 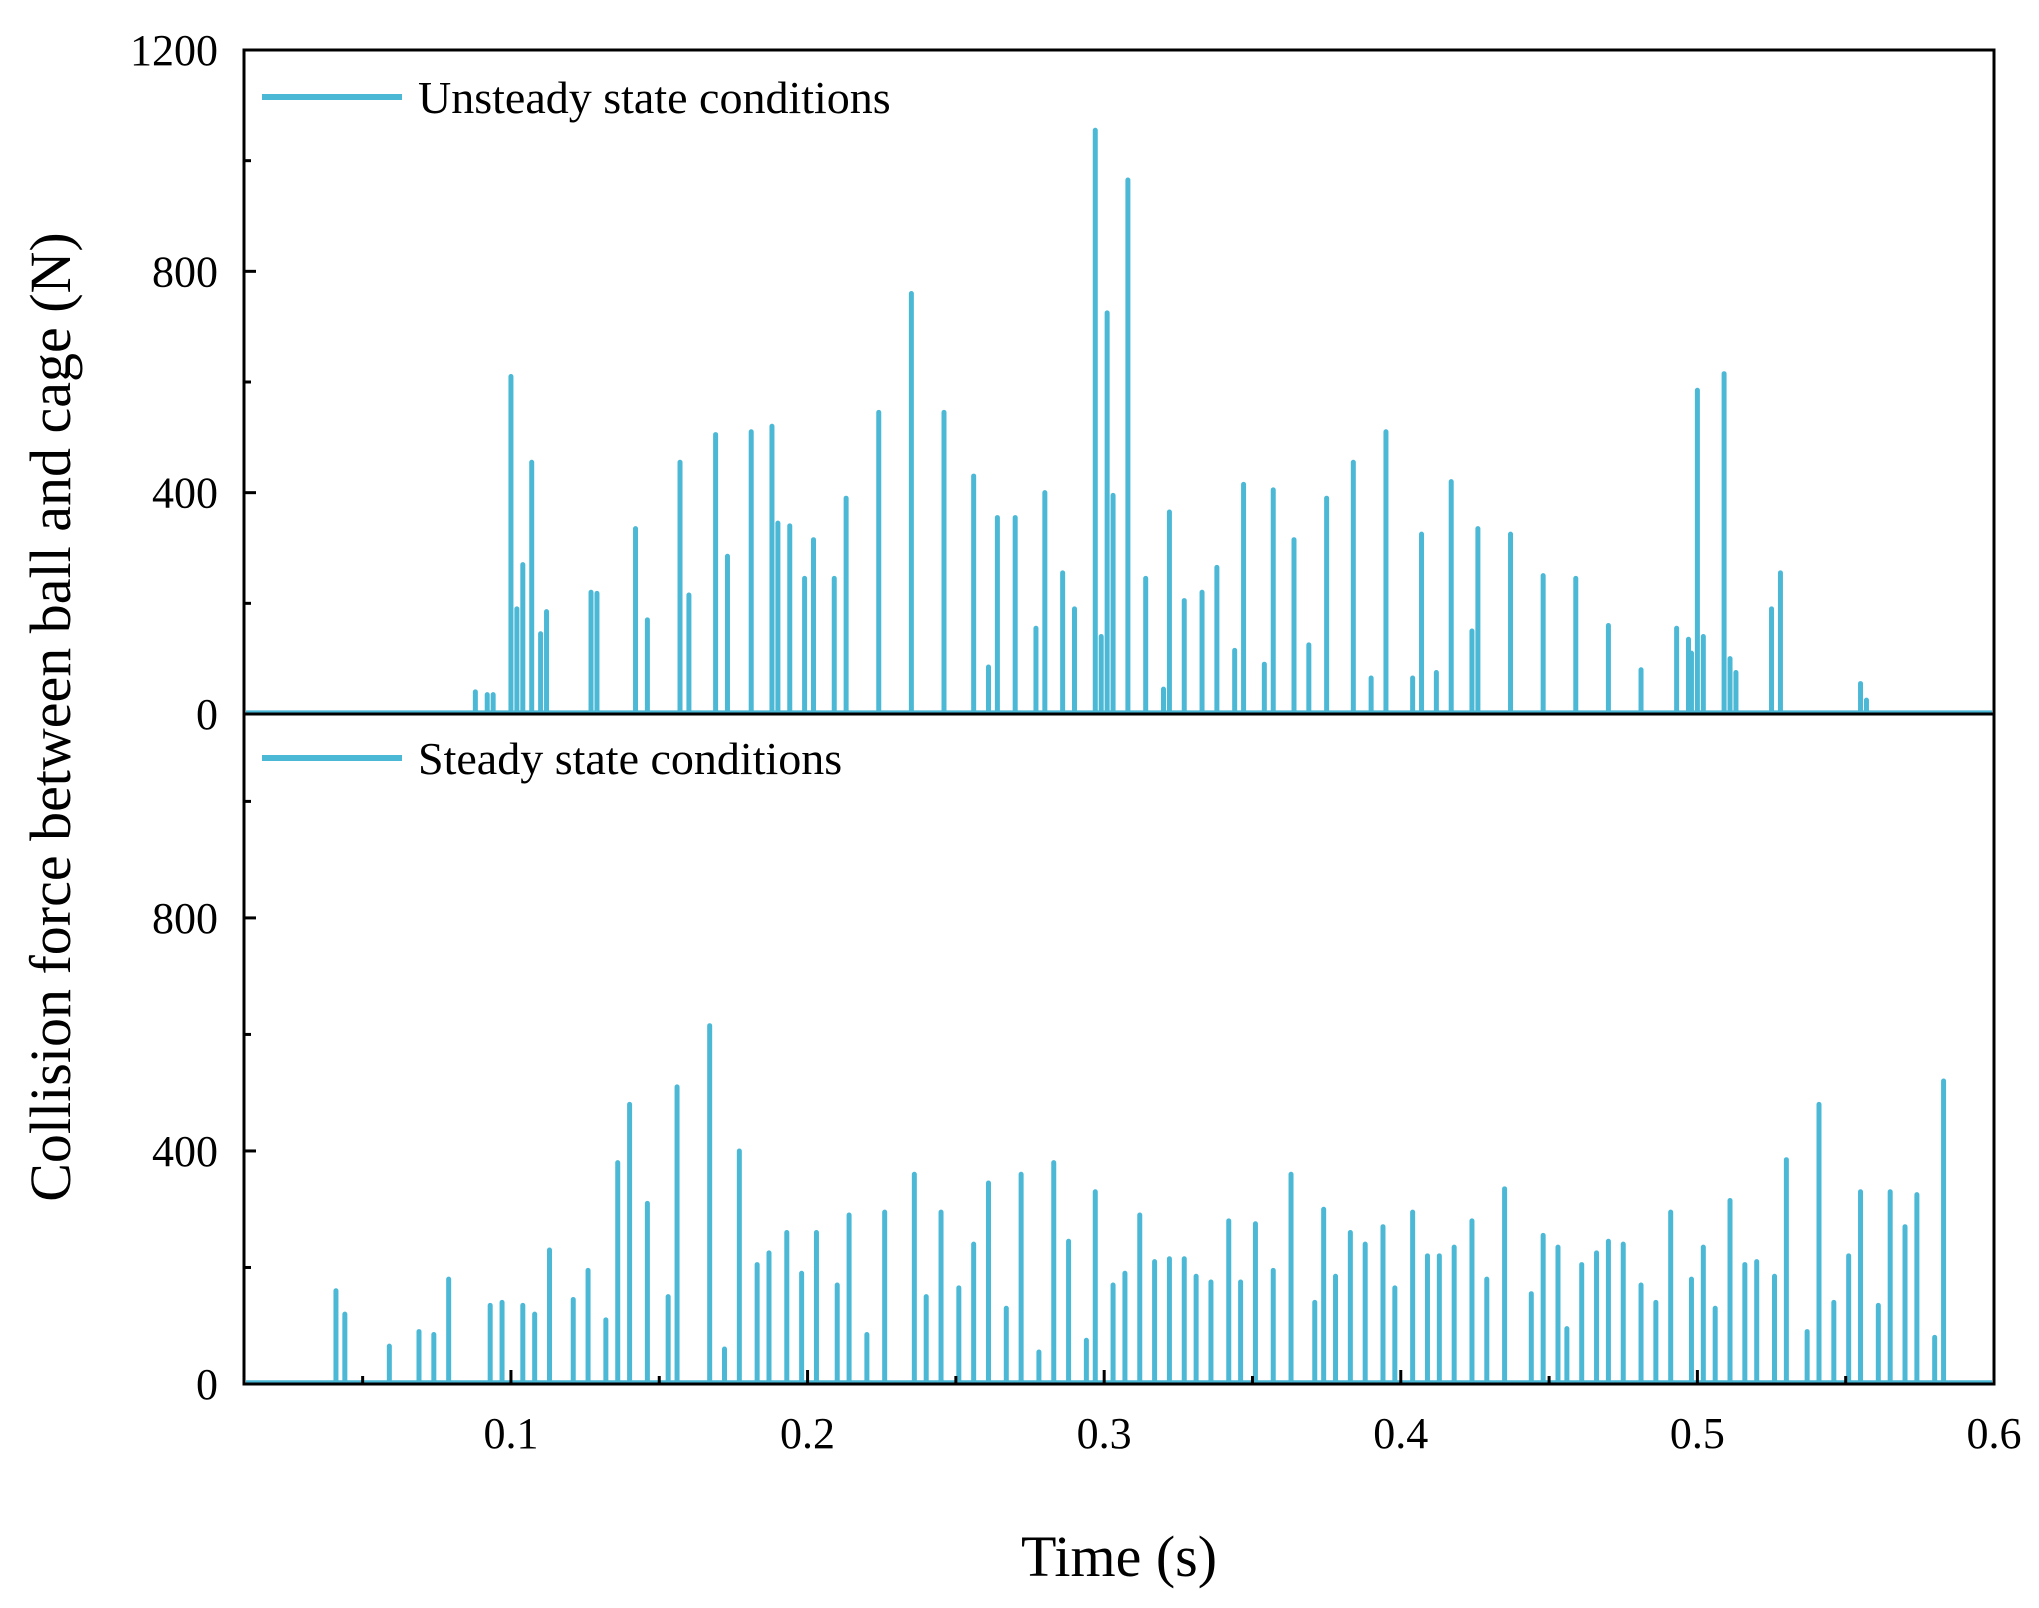 I want to click on upper-y-tick-label: 800, so click(x=185, y=271).